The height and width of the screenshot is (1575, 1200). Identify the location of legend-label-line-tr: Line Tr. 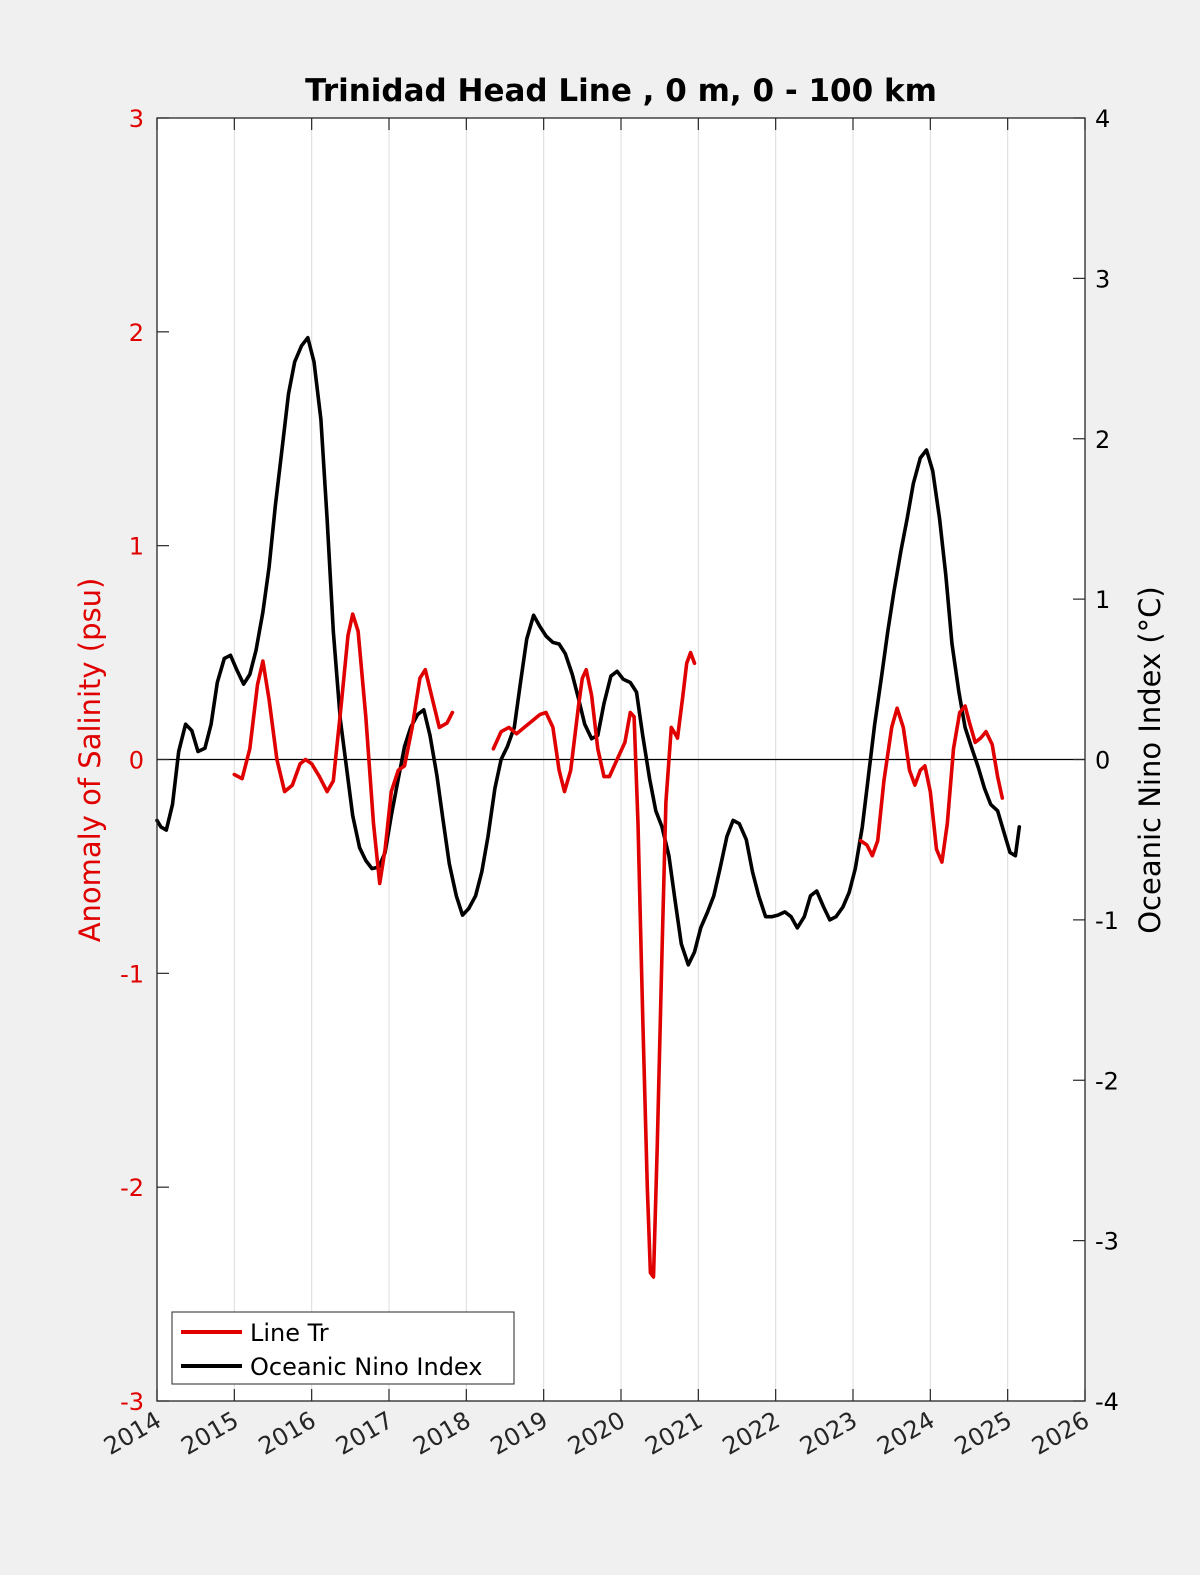
(289, 1333).